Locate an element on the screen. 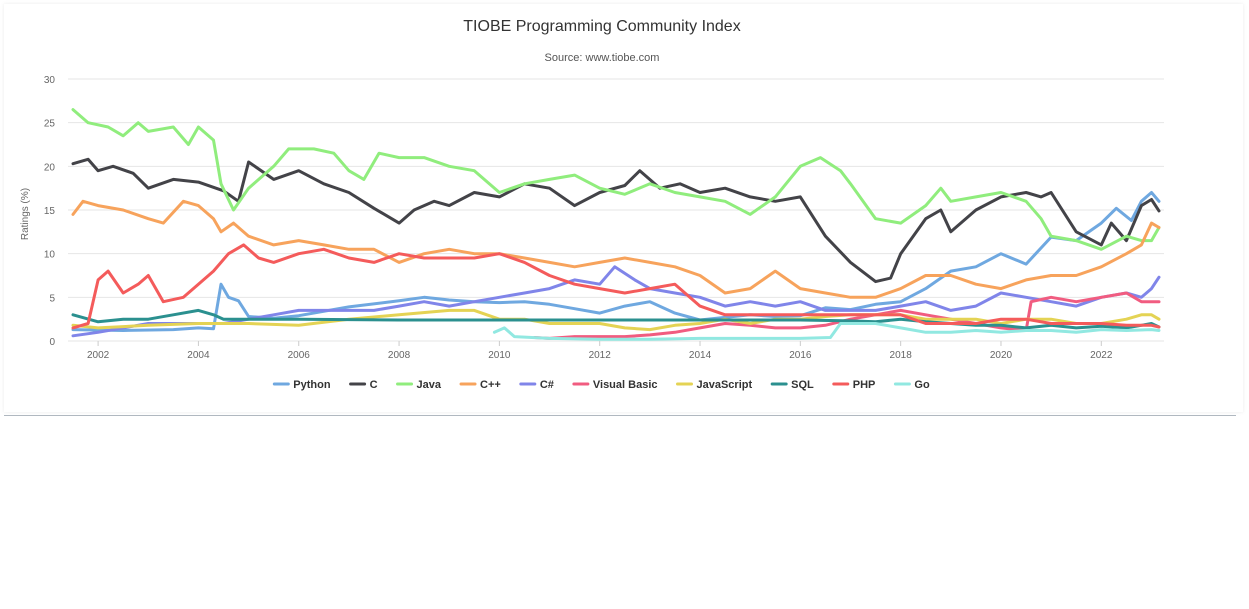 This screenshot has width=1249, height=609. legend-item-go: Go is located at coordinates (922, 385).